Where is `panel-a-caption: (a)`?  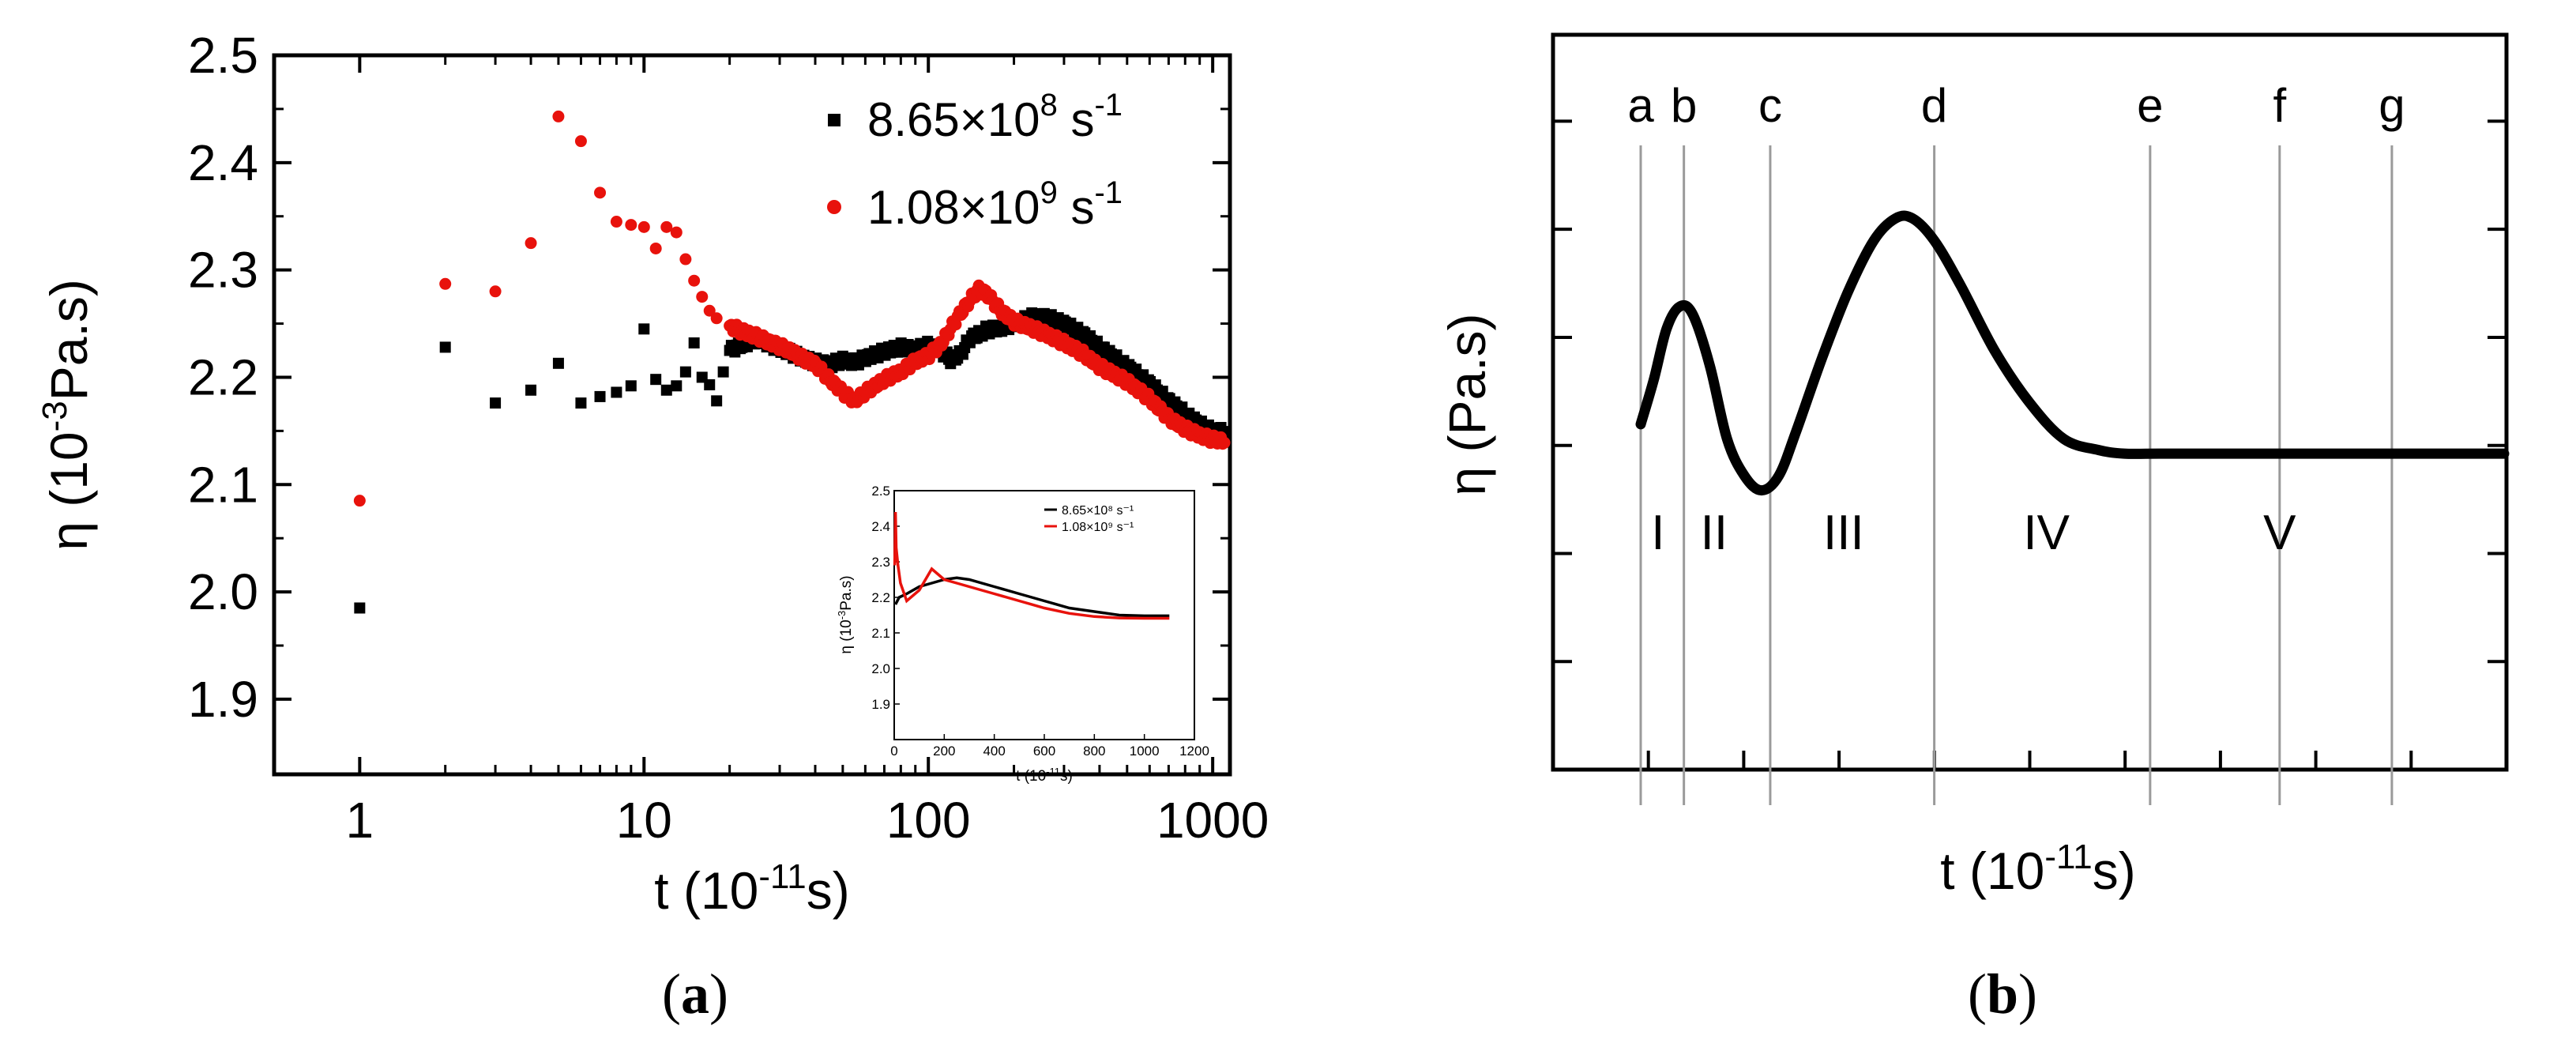 panel-a-caption: (a) is located at coordinates (695, 994).